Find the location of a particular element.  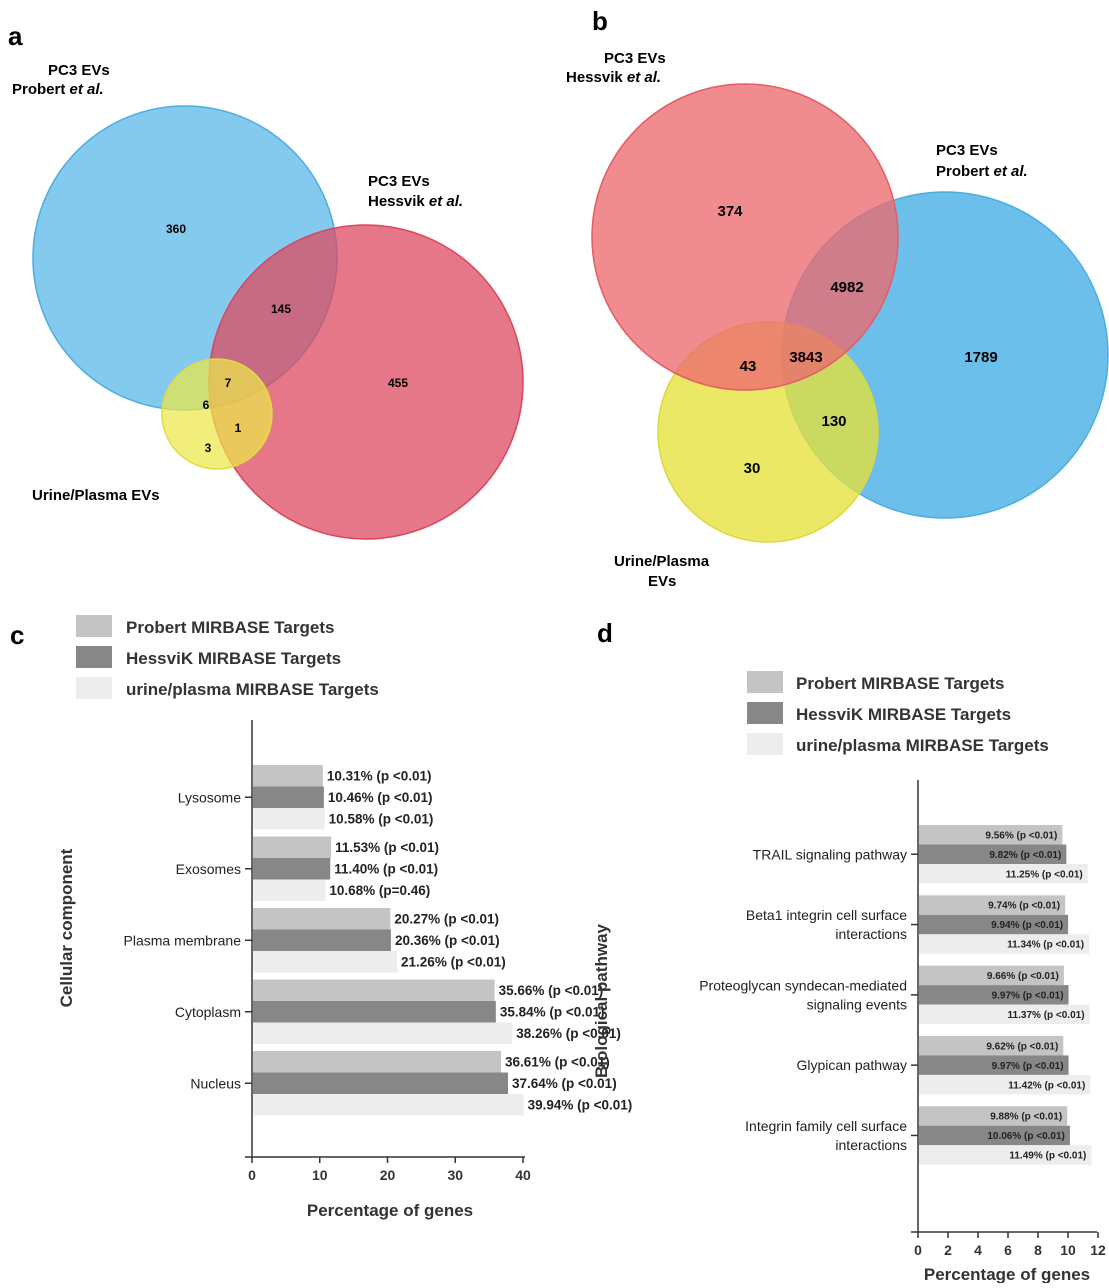

legend-c-swatch-probert is located at coordinates (94, 626).